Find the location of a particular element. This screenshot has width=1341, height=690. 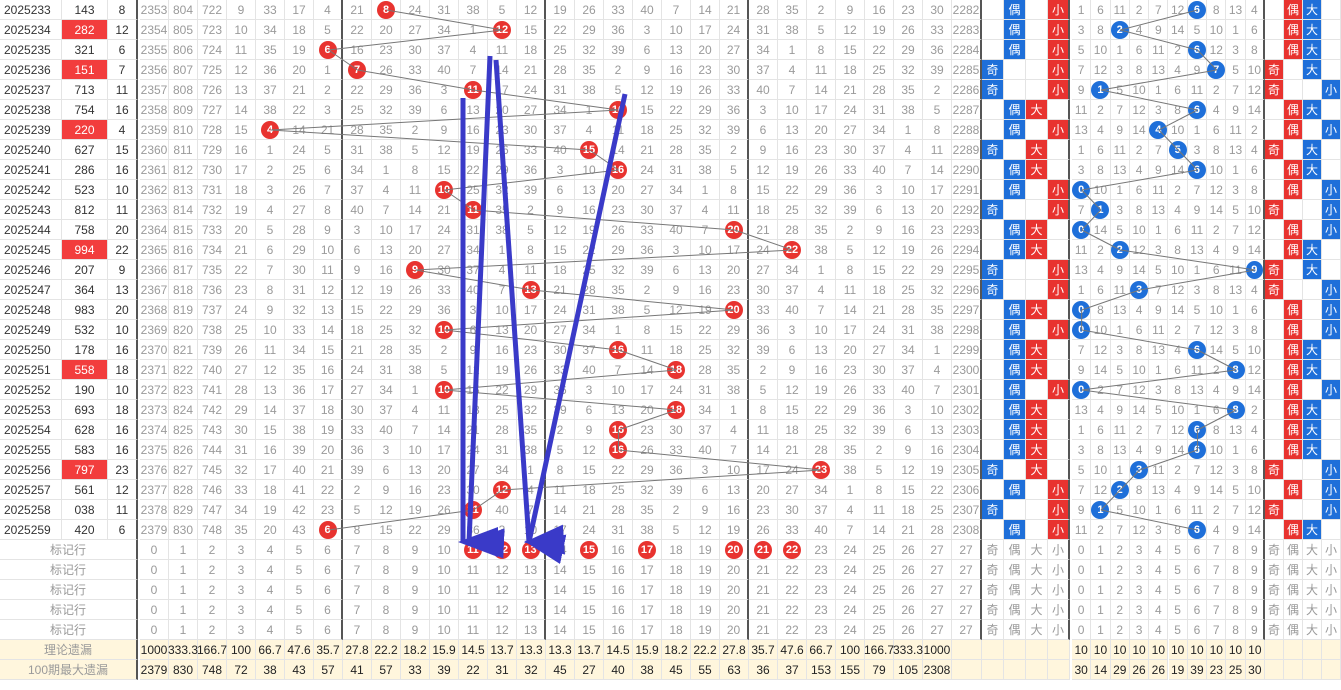

period-cell: 2025245 is located at coordinates (31, 250).